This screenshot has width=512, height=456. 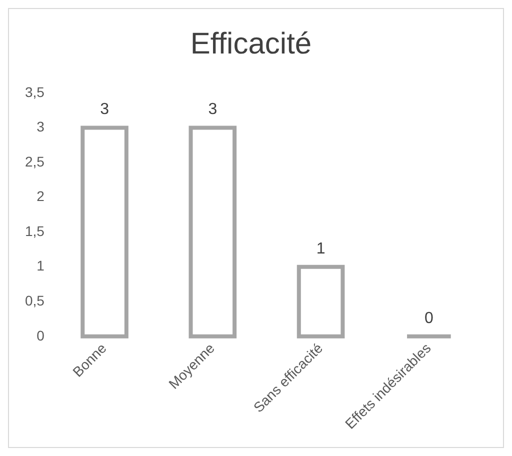 I want to click on y-tick-label: 1,5, so click(x=34, y=230).